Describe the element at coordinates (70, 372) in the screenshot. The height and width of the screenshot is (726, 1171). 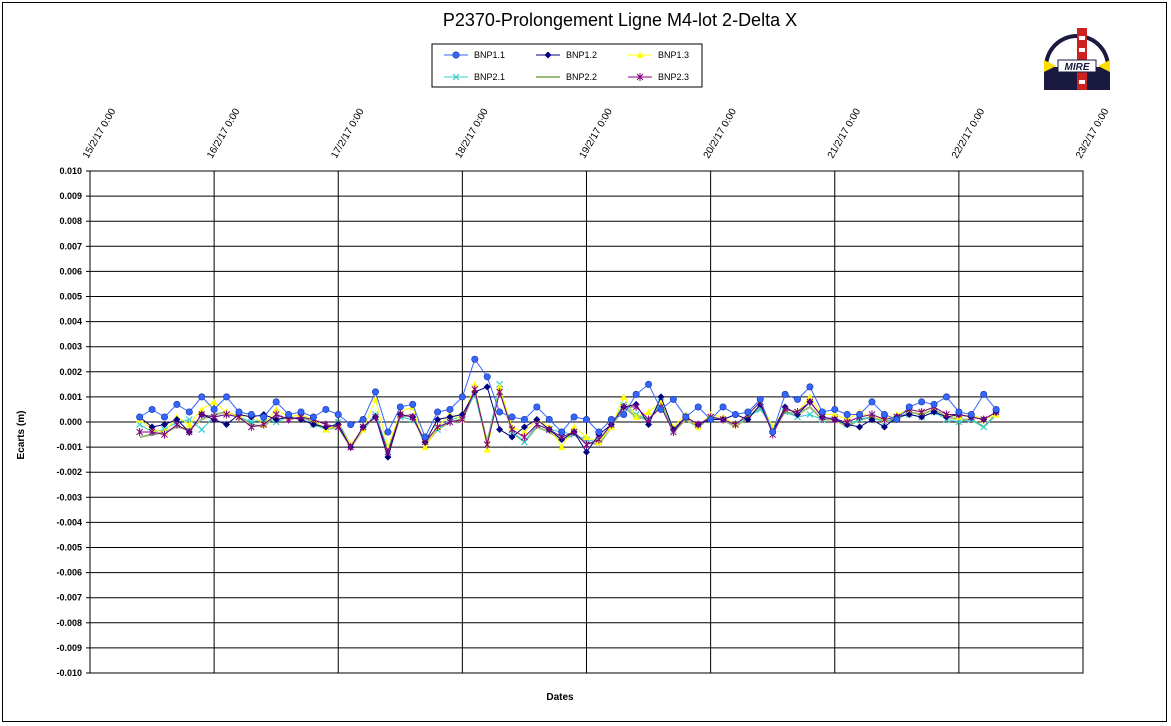
I see `y-tick-label: 0.002` at that location.